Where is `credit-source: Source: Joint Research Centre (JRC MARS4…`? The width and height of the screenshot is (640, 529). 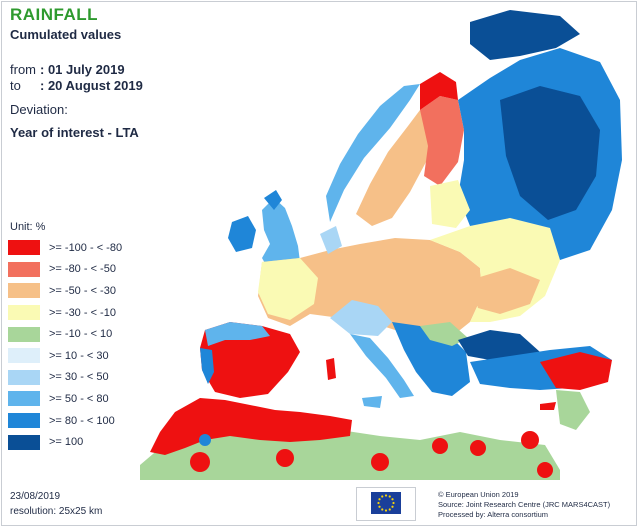 credit-source: Source: Joint Research Centre (JRC MARS4… is located at coordinates (524, 504).